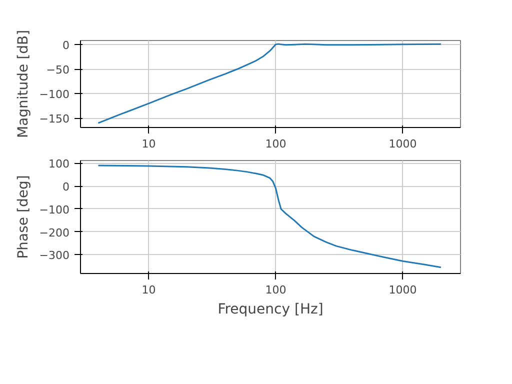 The height and width of the screenshot is (384, 512). Describe the element at coordinates (54, 255) in the screenshot. I see `y-tick-label: −300` at that location.